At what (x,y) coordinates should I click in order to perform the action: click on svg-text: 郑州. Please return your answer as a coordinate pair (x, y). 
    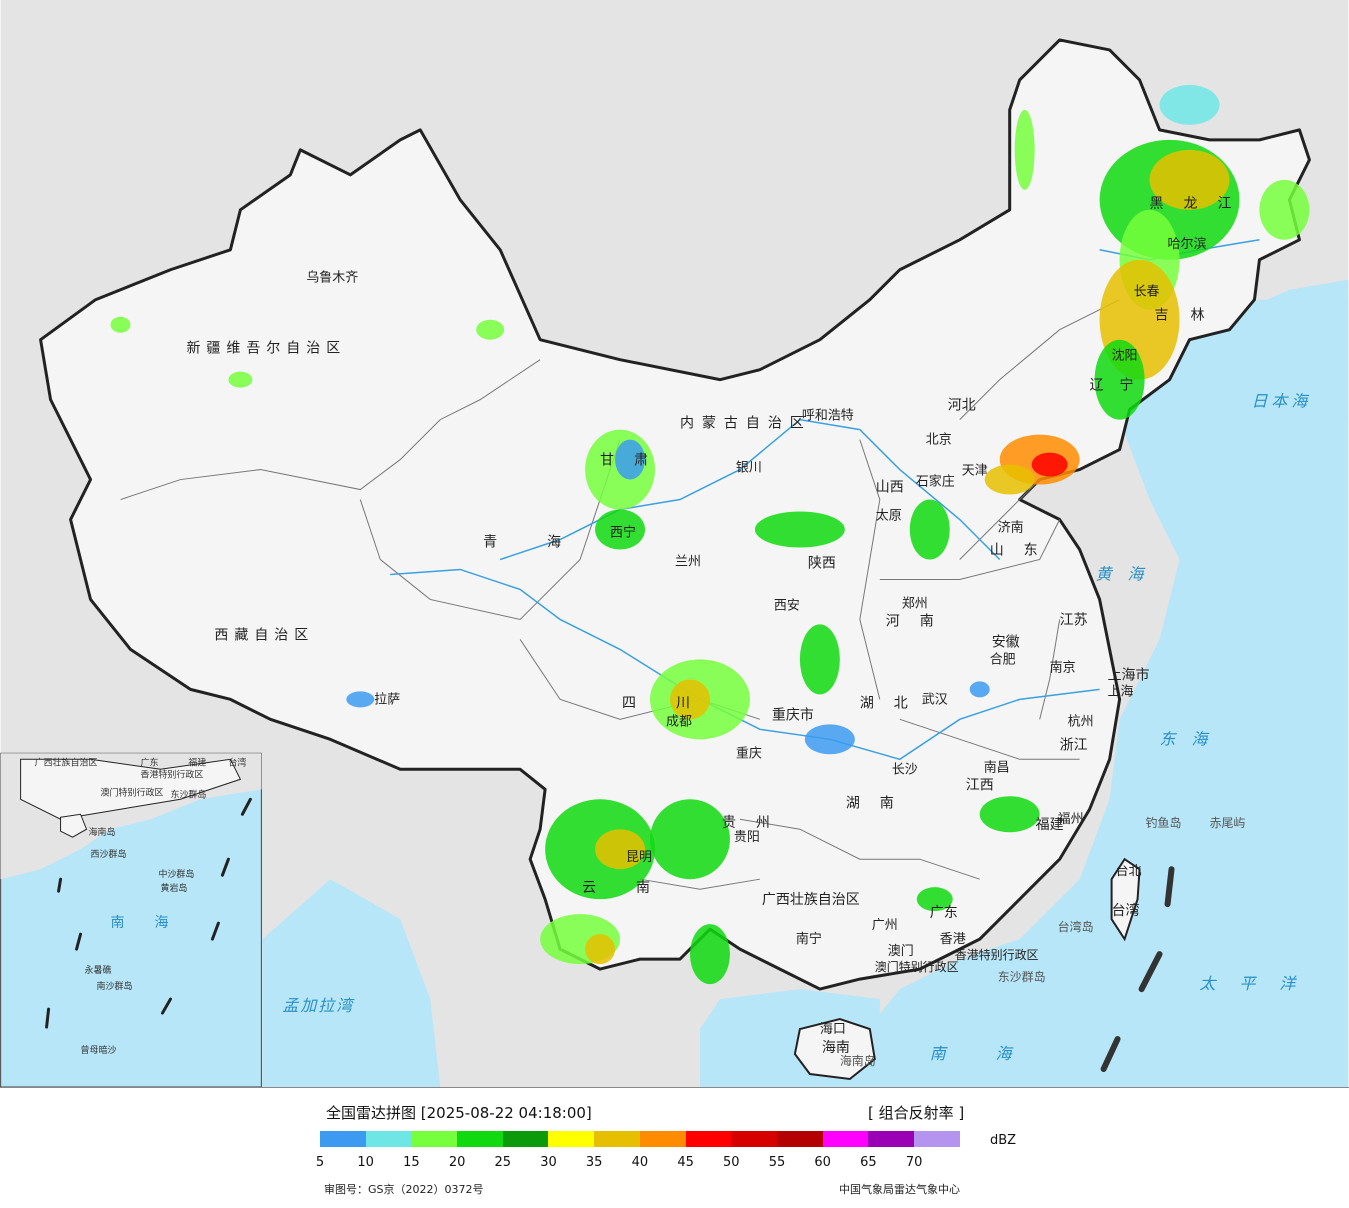
    Looking at the image, I should click on (915, 603).